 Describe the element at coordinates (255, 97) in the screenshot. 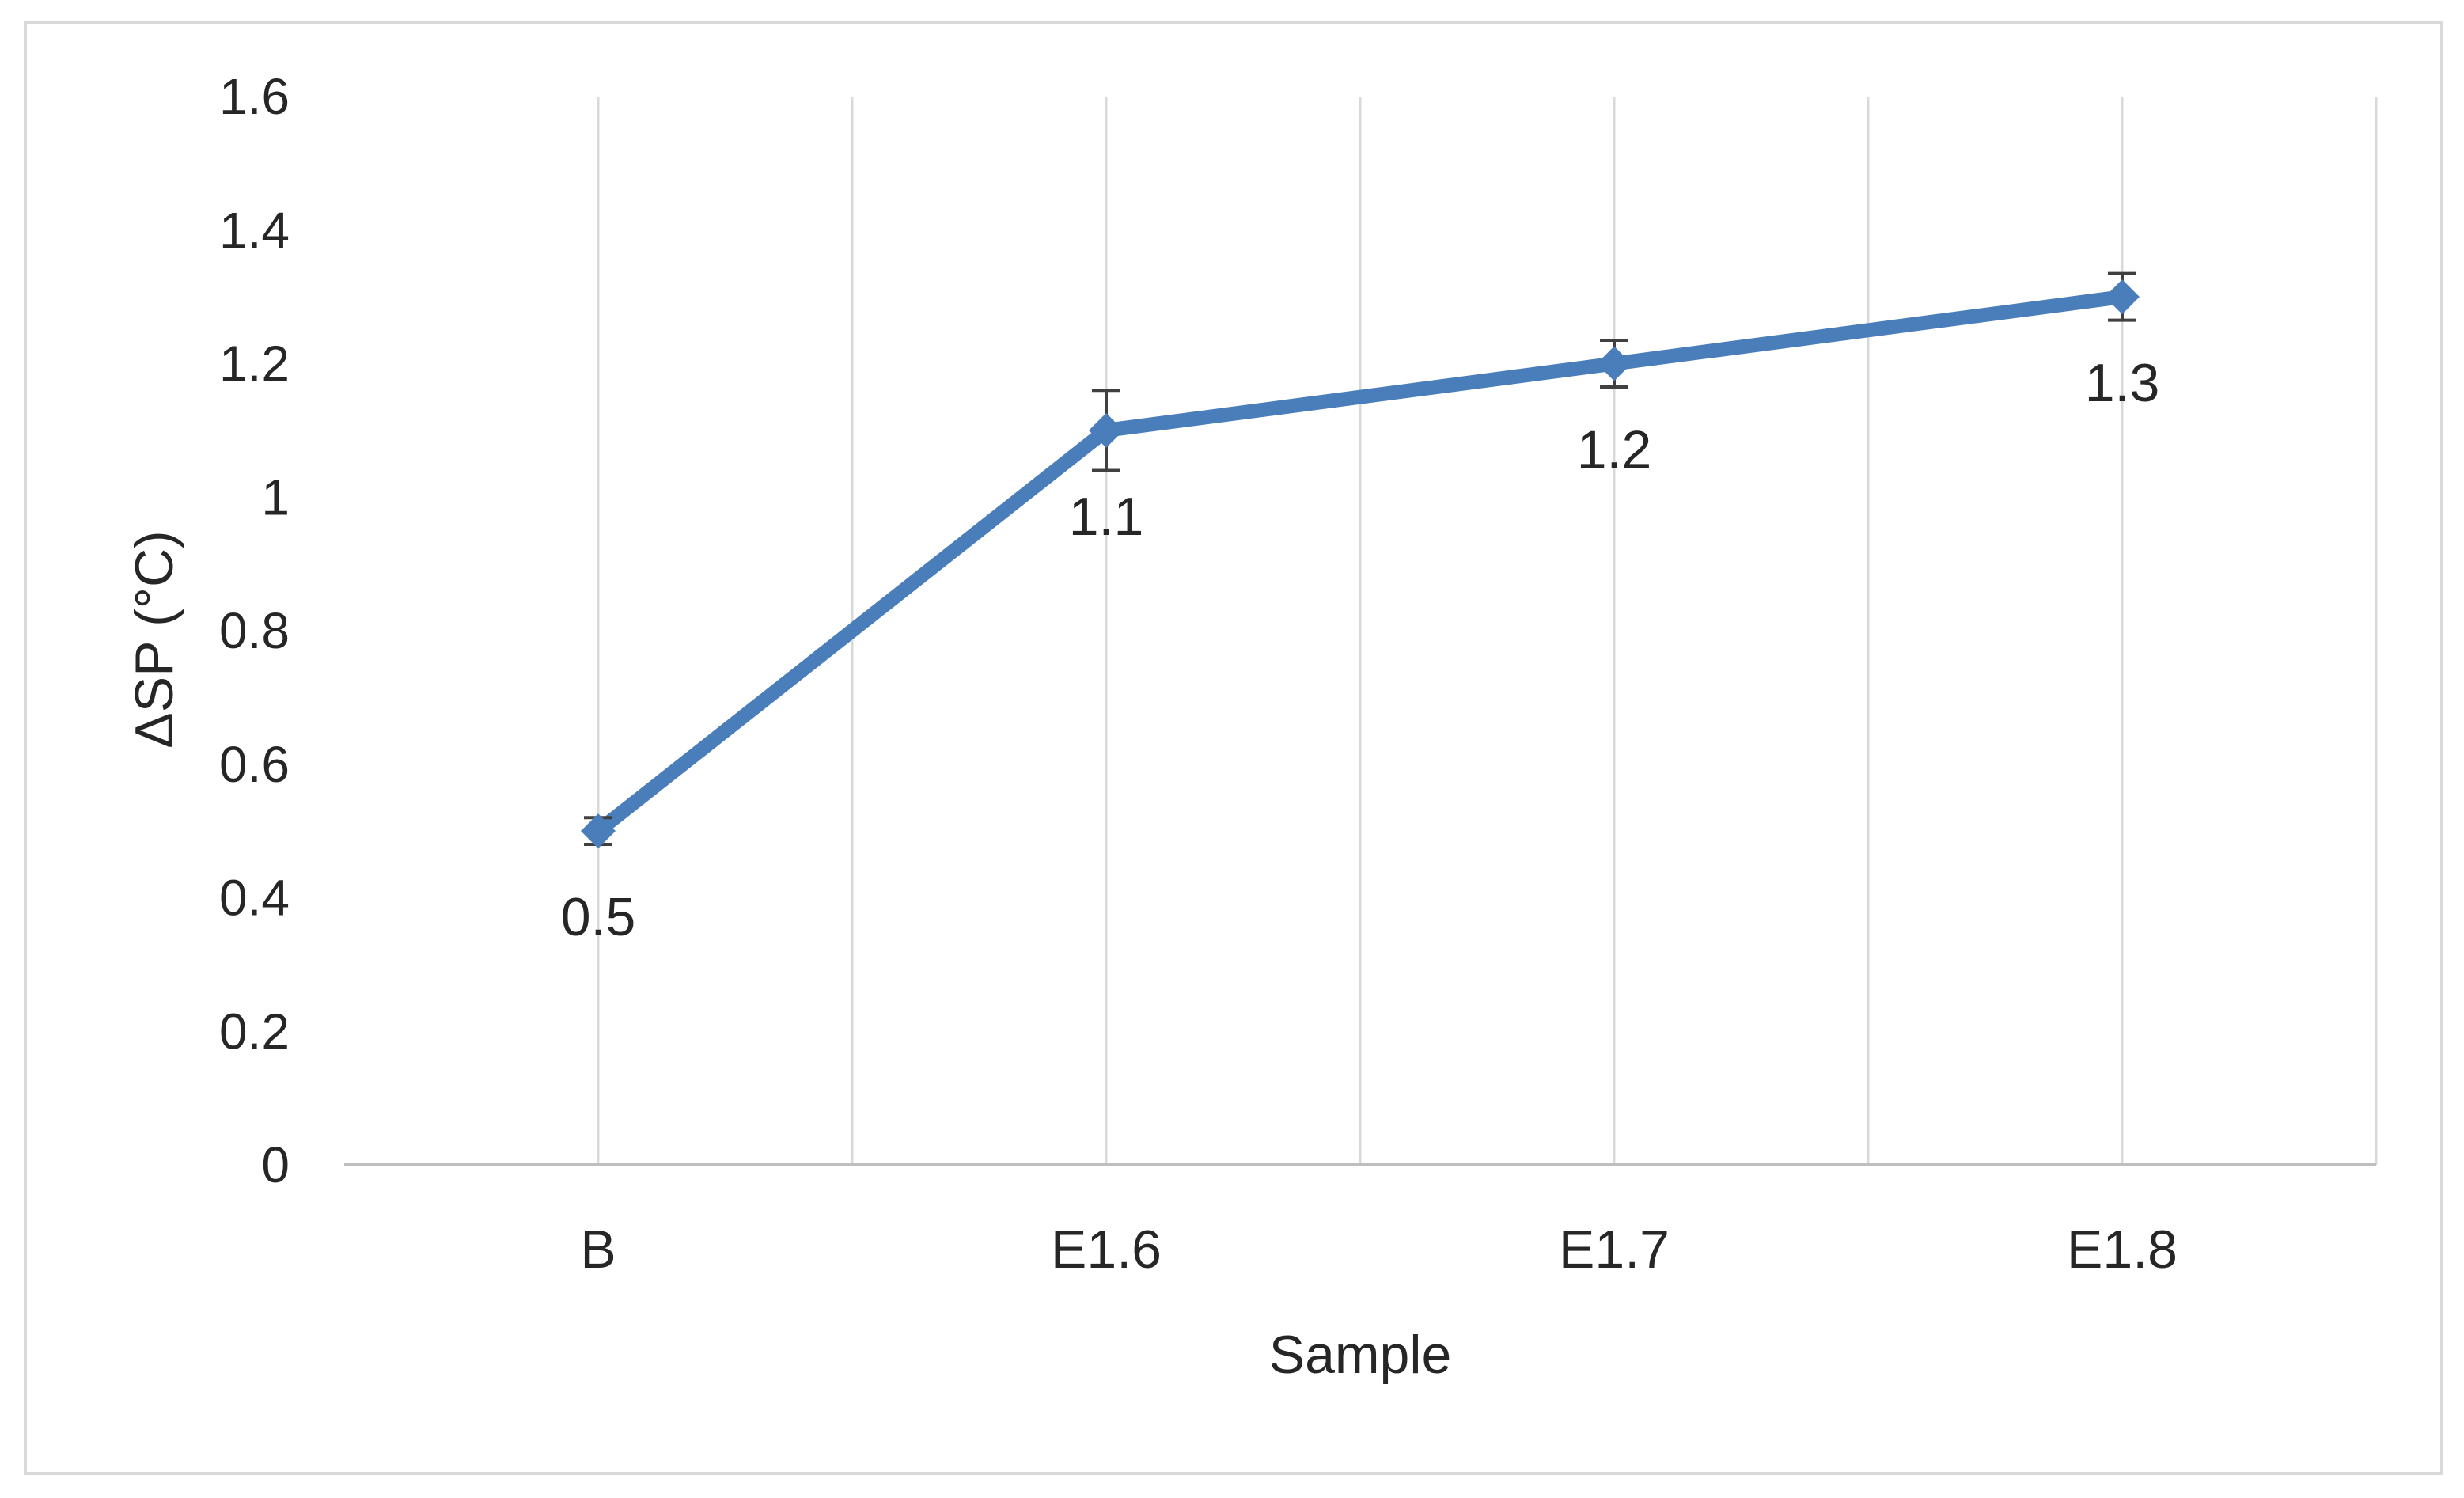

I see `y-tick-label: 1.6` at that location.